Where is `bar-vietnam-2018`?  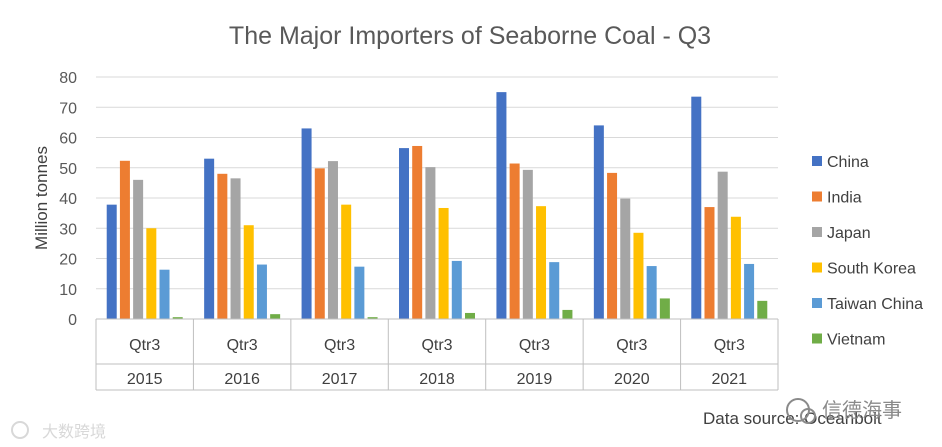 bar-vietnam-2018 is located at coordinates (470, 315).